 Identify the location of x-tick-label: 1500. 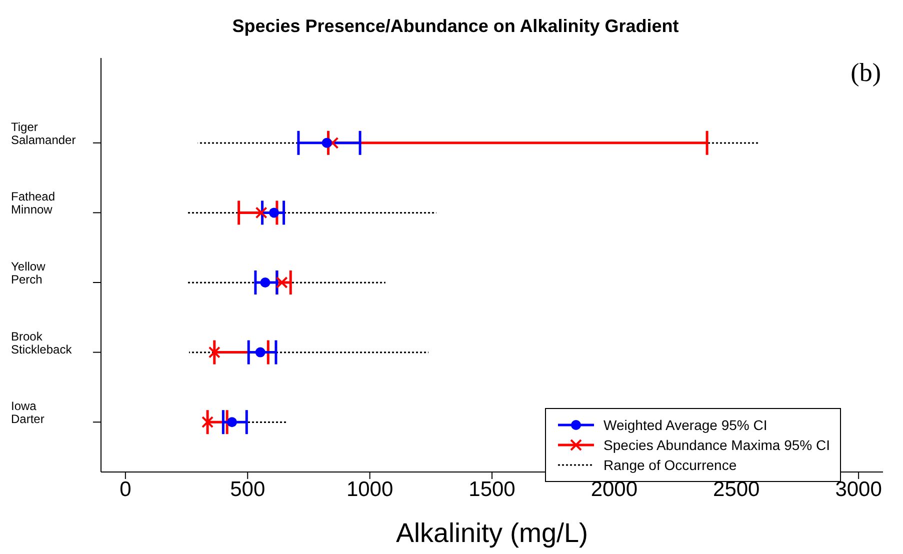
(492, 489).